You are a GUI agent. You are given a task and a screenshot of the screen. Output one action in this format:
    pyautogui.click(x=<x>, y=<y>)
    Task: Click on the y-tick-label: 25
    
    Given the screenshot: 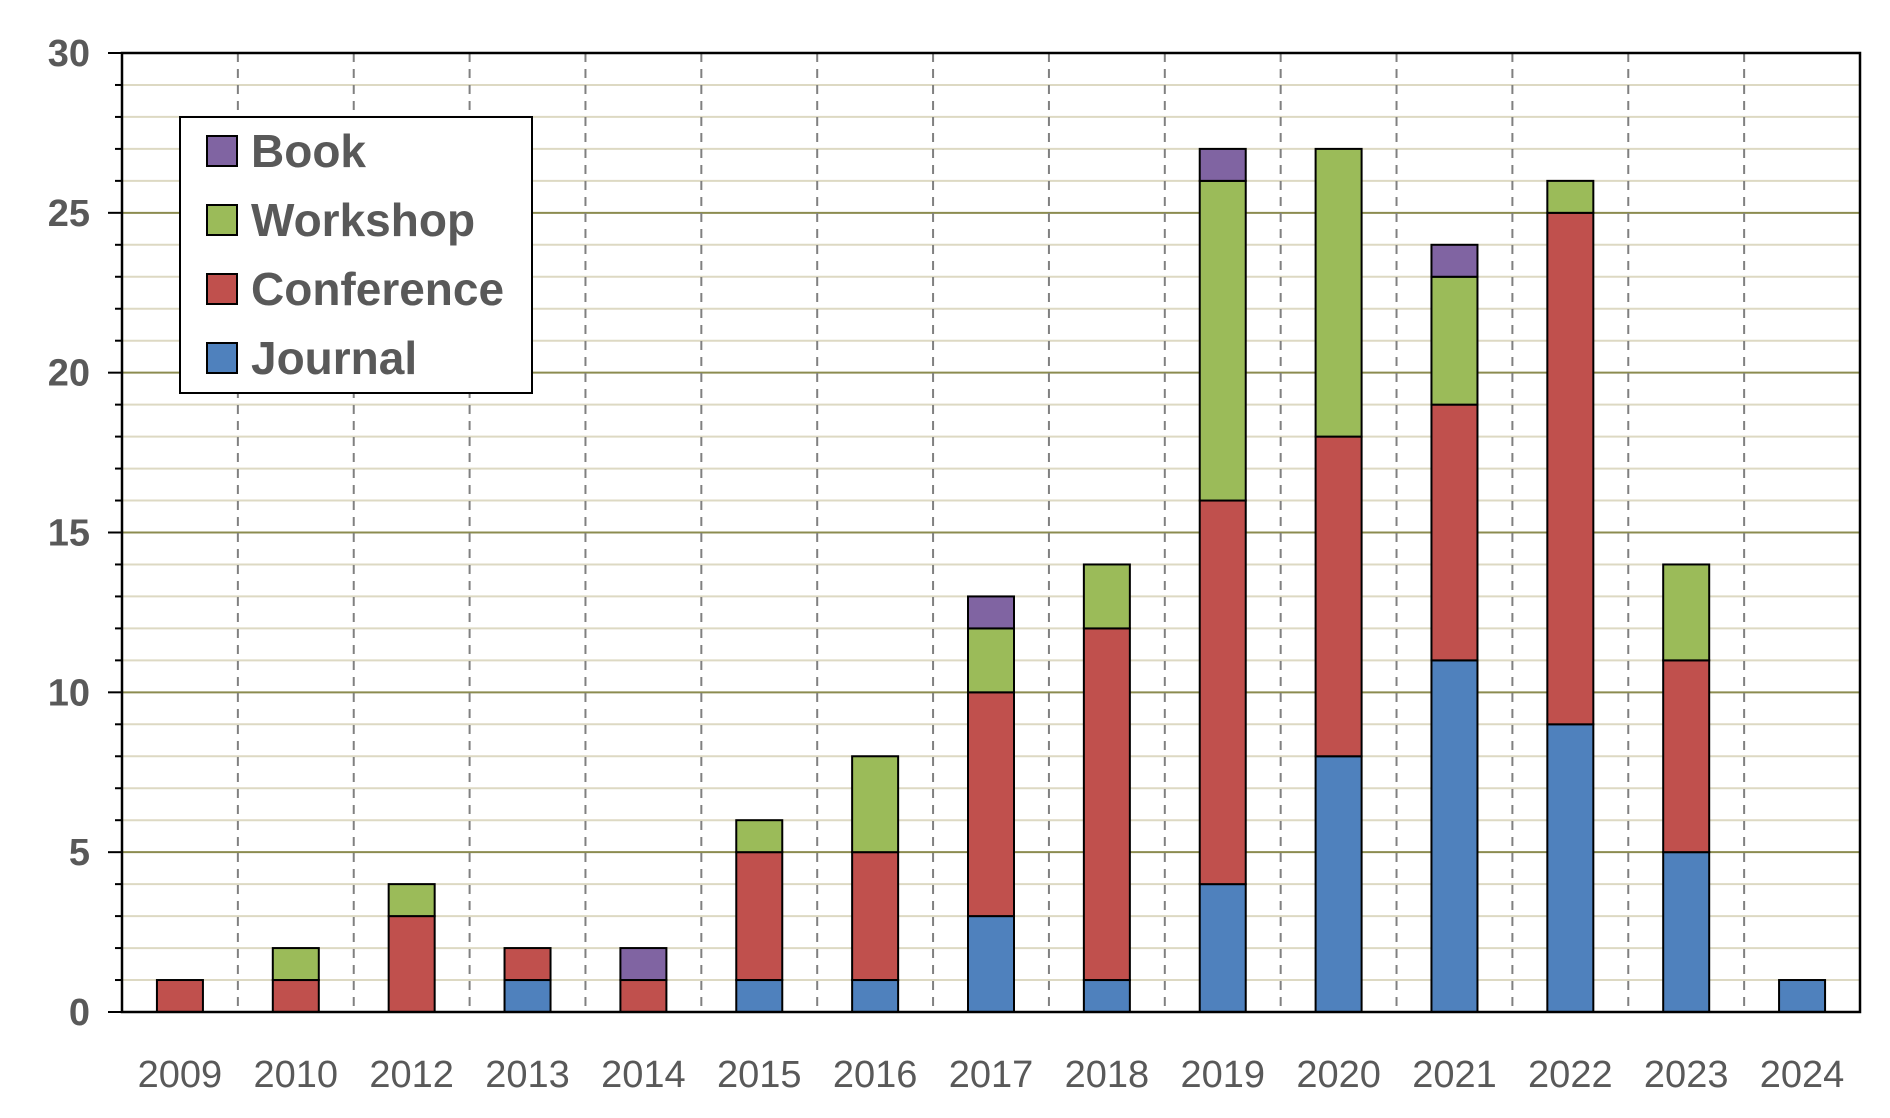 What is the action you would take?
    pyautogui.click(x=69, y=214)
    